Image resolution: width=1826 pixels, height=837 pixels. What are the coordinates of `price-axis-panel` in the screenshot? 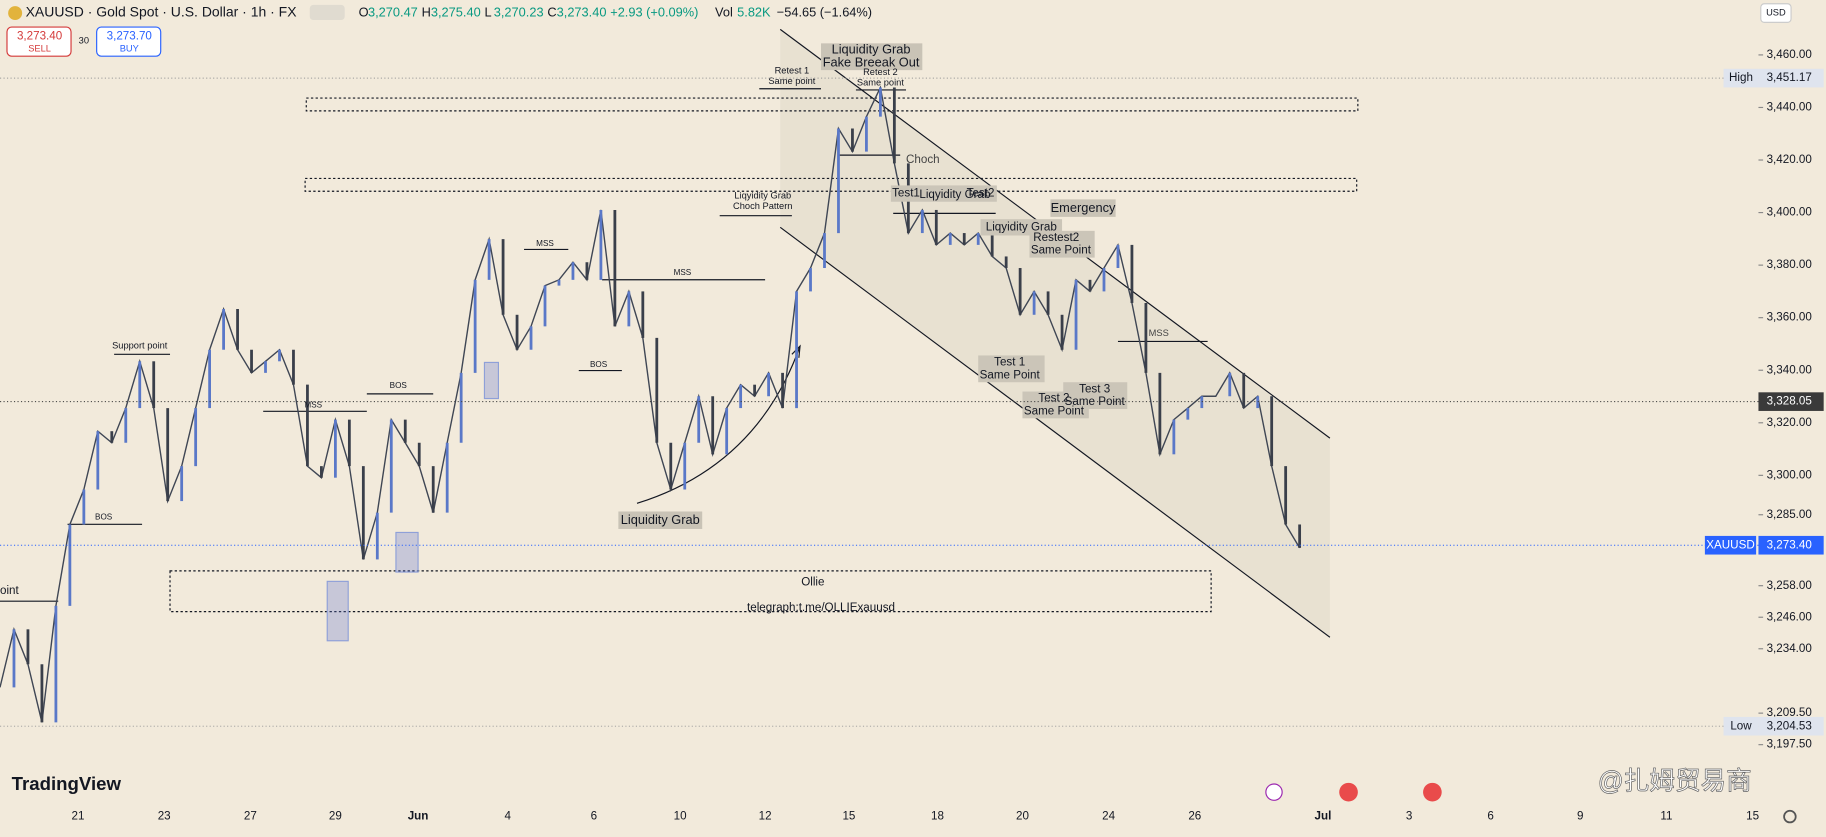 It's located at (1792, 416).